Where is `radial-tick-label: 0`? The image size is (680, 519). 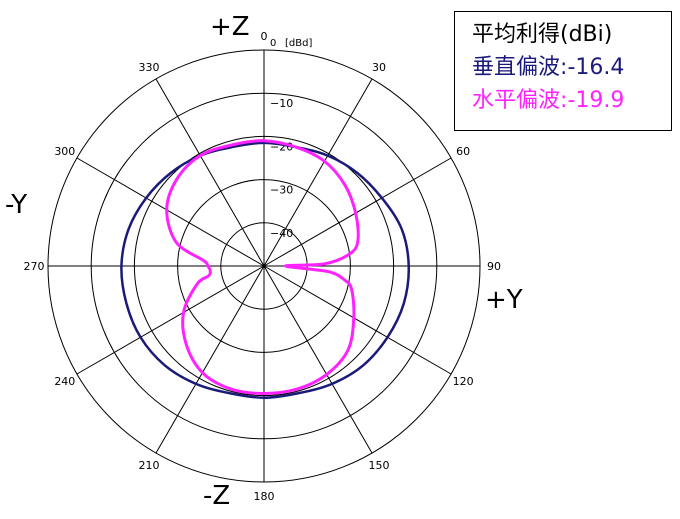 radial-tick-label: 0 is located at coordinates (273, 43).